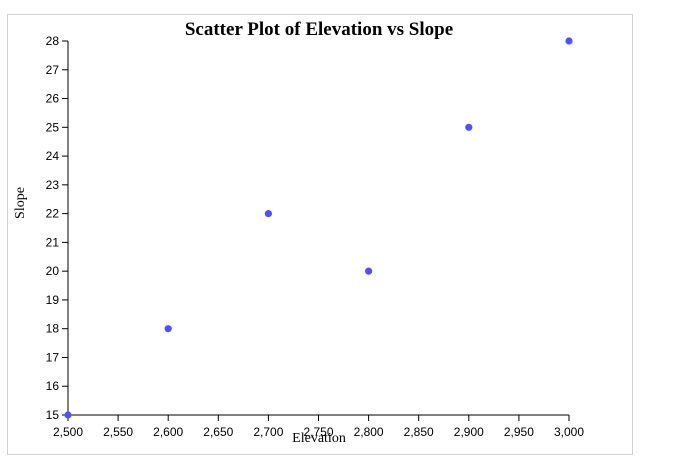 This screenshot has width=673, height=474. I want to click on y-tick-label: 24, so click(53, 156).